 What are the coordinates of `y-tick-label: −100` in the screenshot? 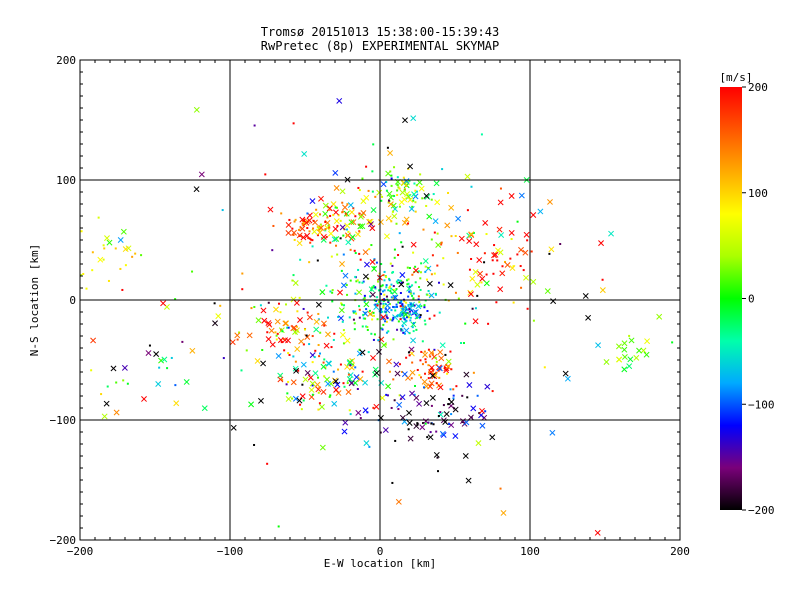 It's located at (63, 420).